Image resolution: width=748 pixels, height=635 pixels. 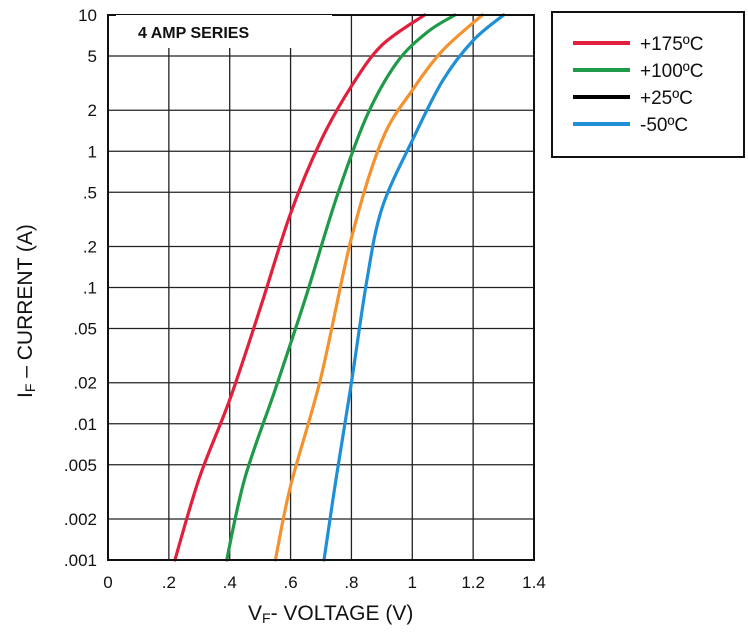 What do you see at coordinates (266, 618) in the screenshot?
I see `x-axis-title-subscript: F` at bounding box center [266, 618].